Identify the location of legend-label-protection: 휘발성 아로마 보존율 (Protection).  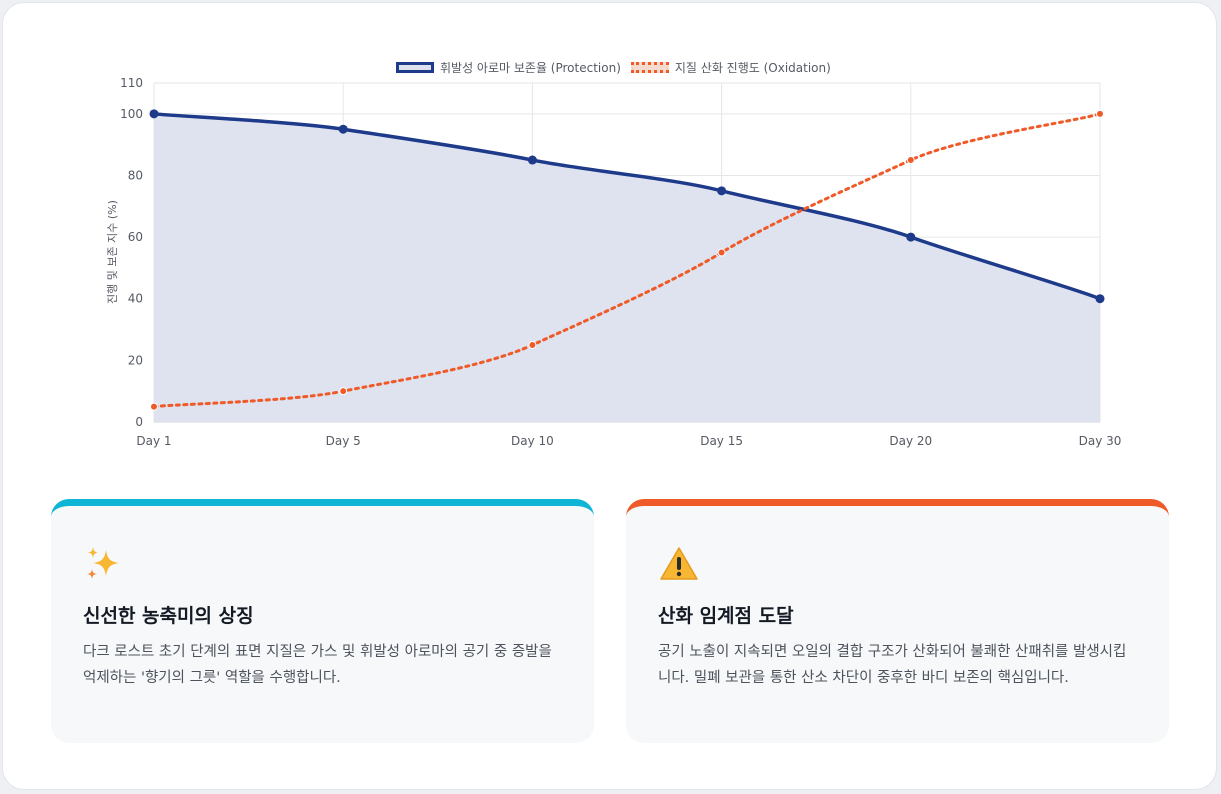
(530, 68).